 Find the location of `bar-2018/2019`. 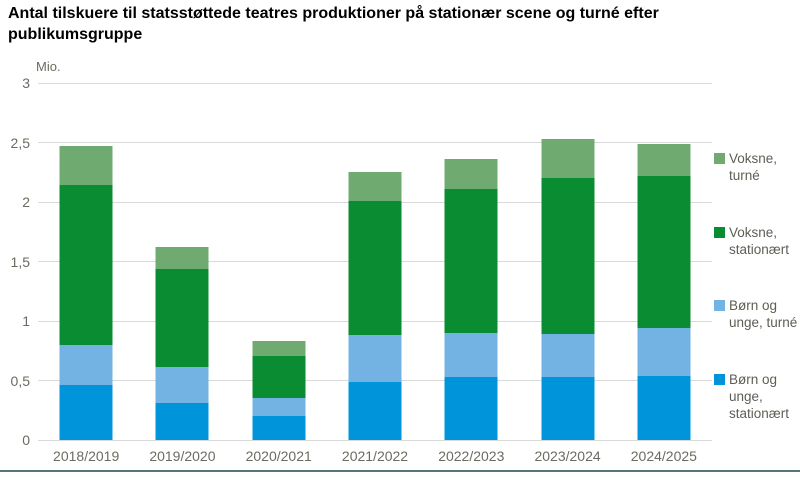

bar-2018/2019 is located at coordinates (86, 293).